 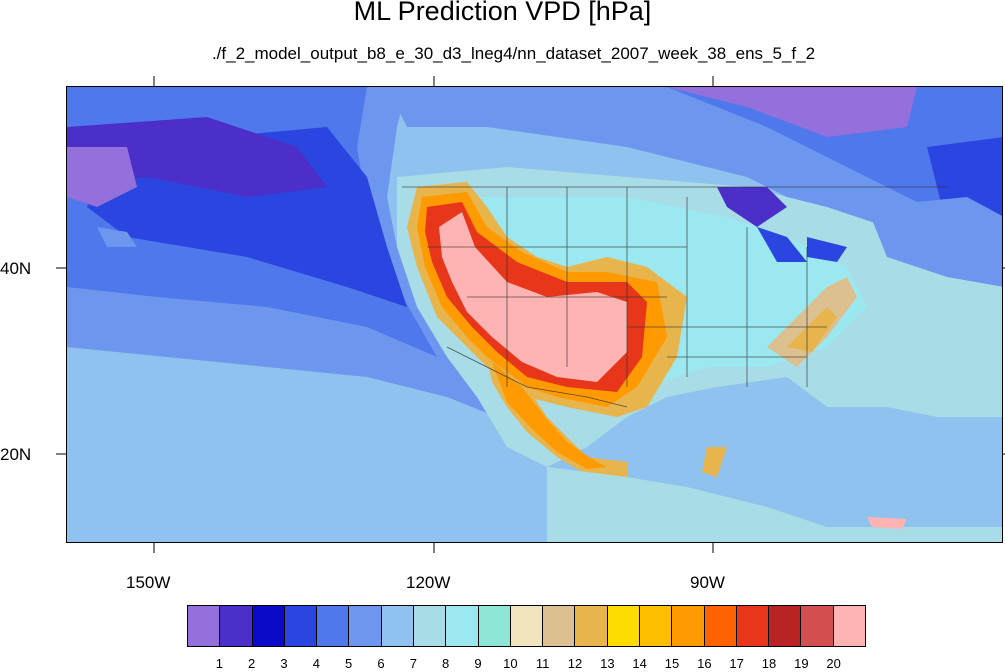 I want to click on colorbar-label: 14, so click(x=639, y=663).